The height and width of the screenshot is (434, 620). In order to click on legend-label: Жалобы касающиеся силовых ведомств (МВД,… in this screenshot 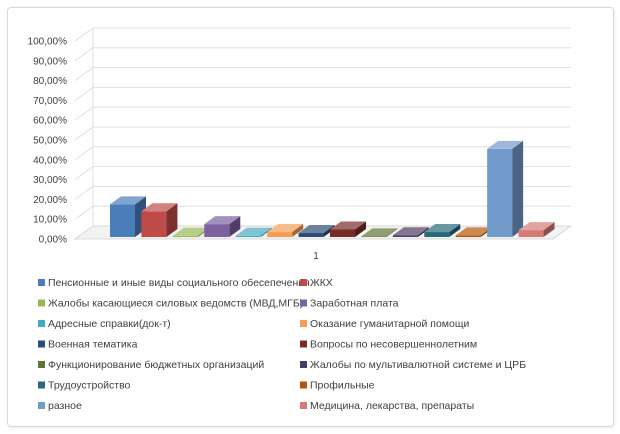, I will do `click(175, 304)`.